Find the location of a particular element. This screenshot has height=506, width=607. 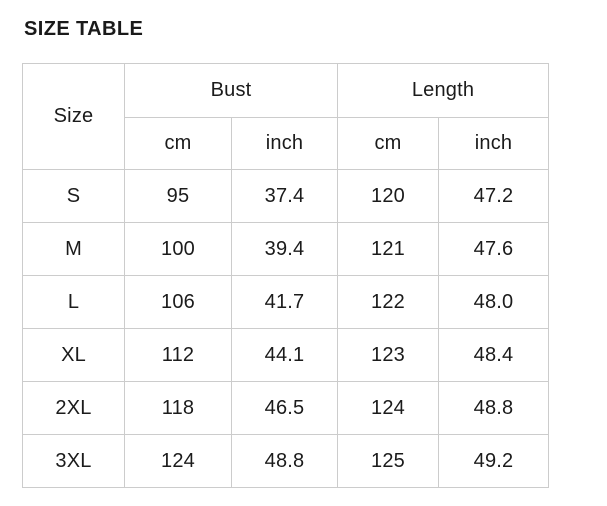

bust-cm-cell: 95 is located at coordinates (178, 196).